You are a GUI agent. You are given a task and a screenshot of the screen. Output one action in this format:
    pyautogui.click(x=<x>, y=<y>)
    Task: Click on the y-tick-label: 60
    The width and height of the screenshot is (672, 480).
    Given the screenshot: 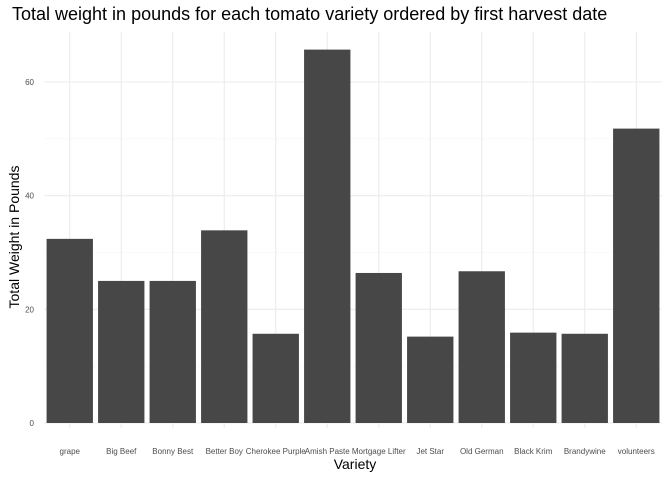 What is the action you would take?
    pyautogui.click(x=29, y=82)
    